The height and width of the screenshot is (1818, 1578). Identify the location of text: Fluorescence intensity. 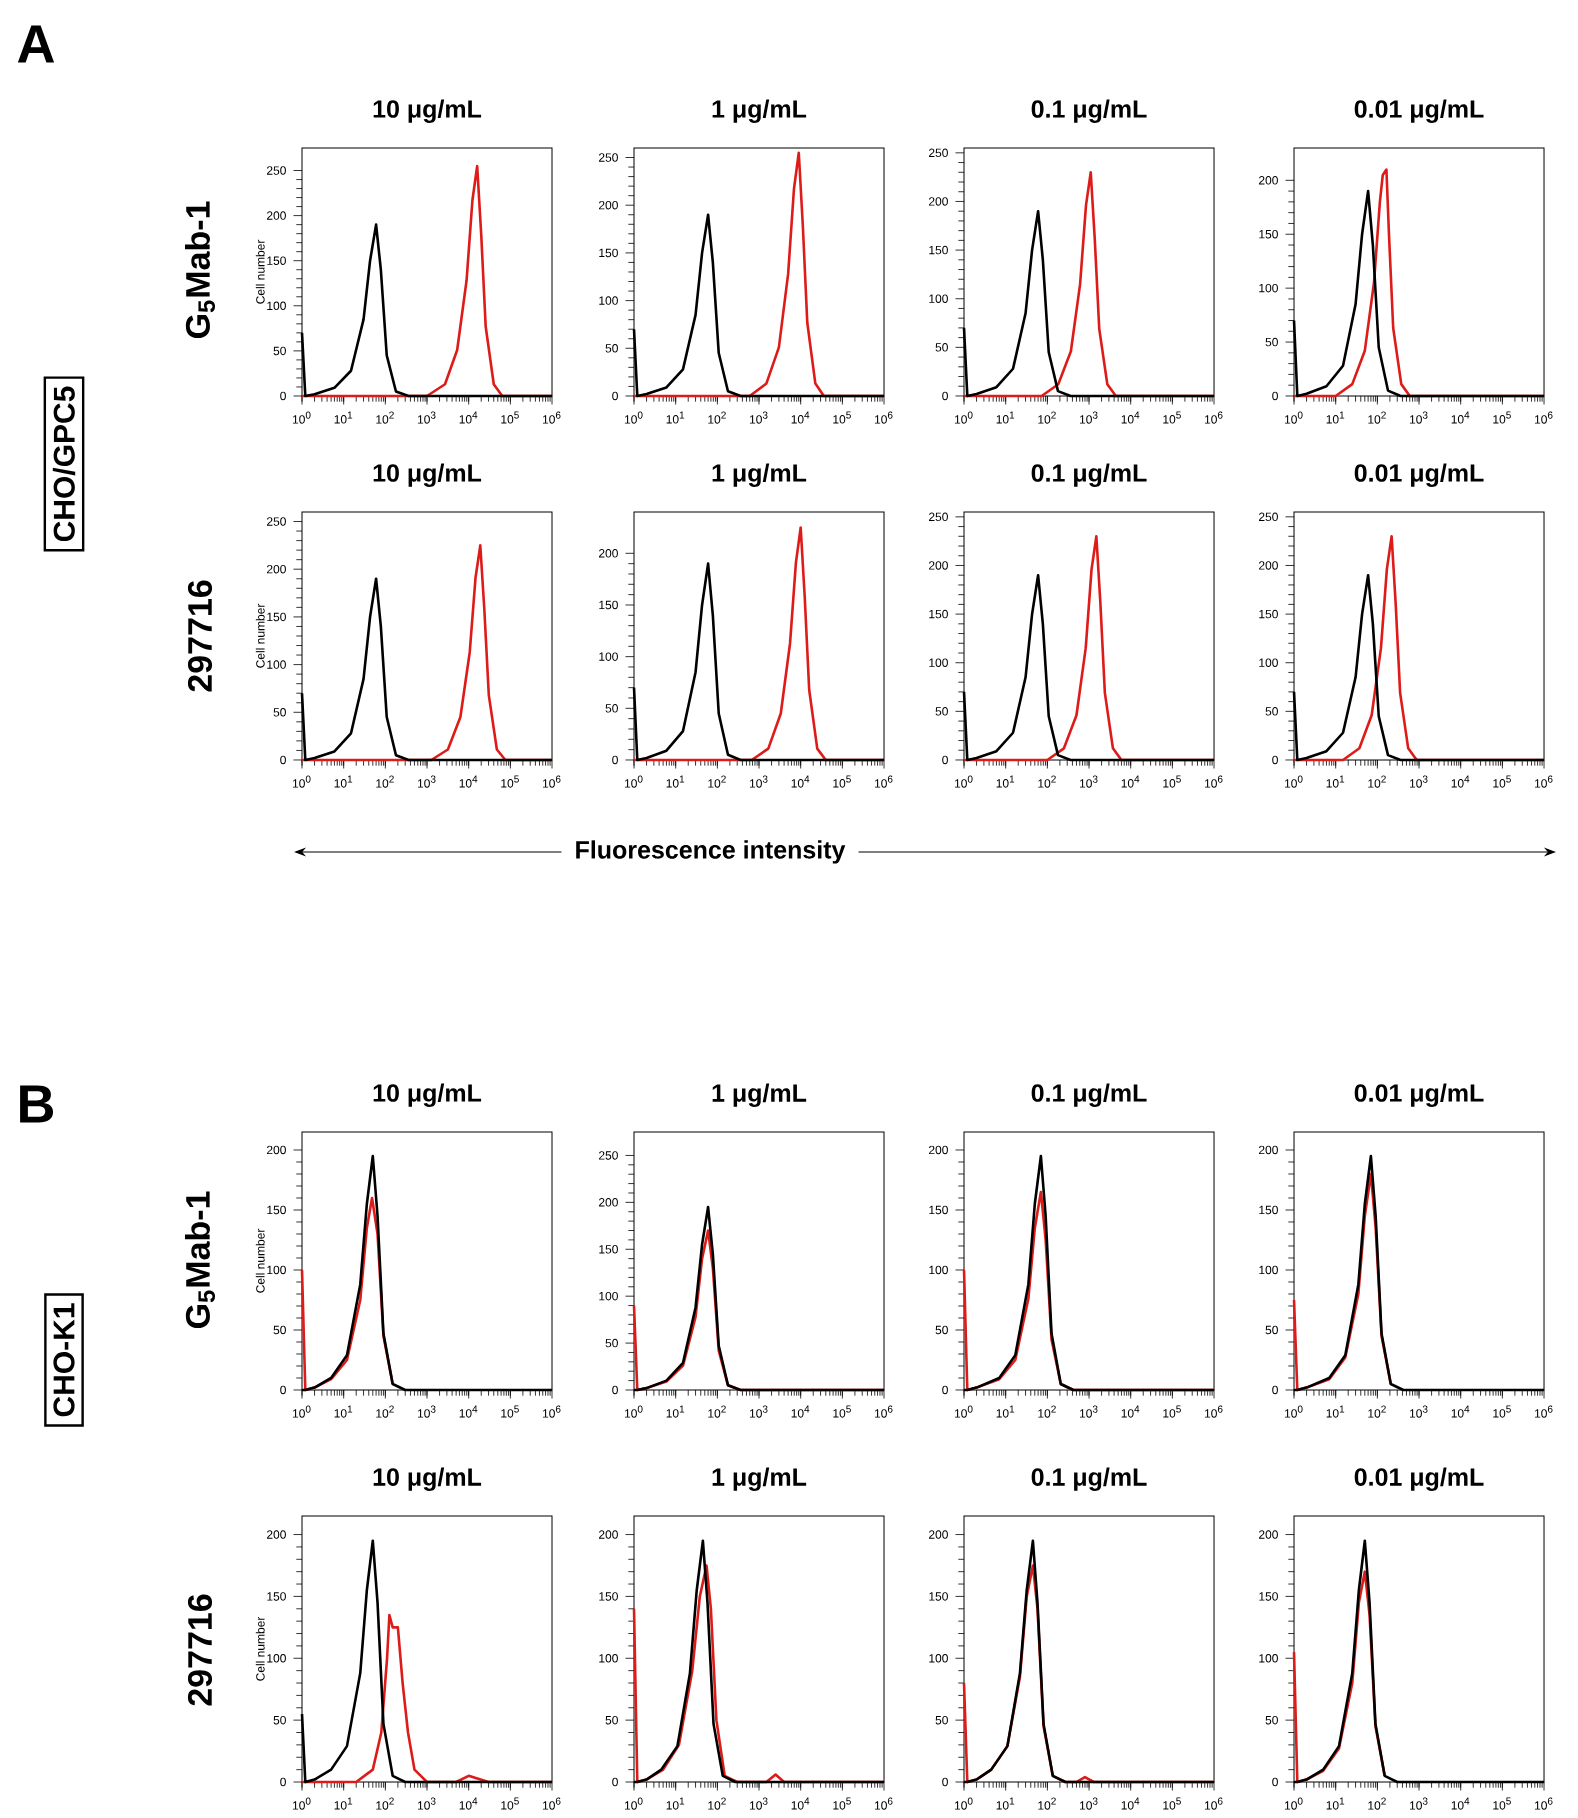
(711, 852).